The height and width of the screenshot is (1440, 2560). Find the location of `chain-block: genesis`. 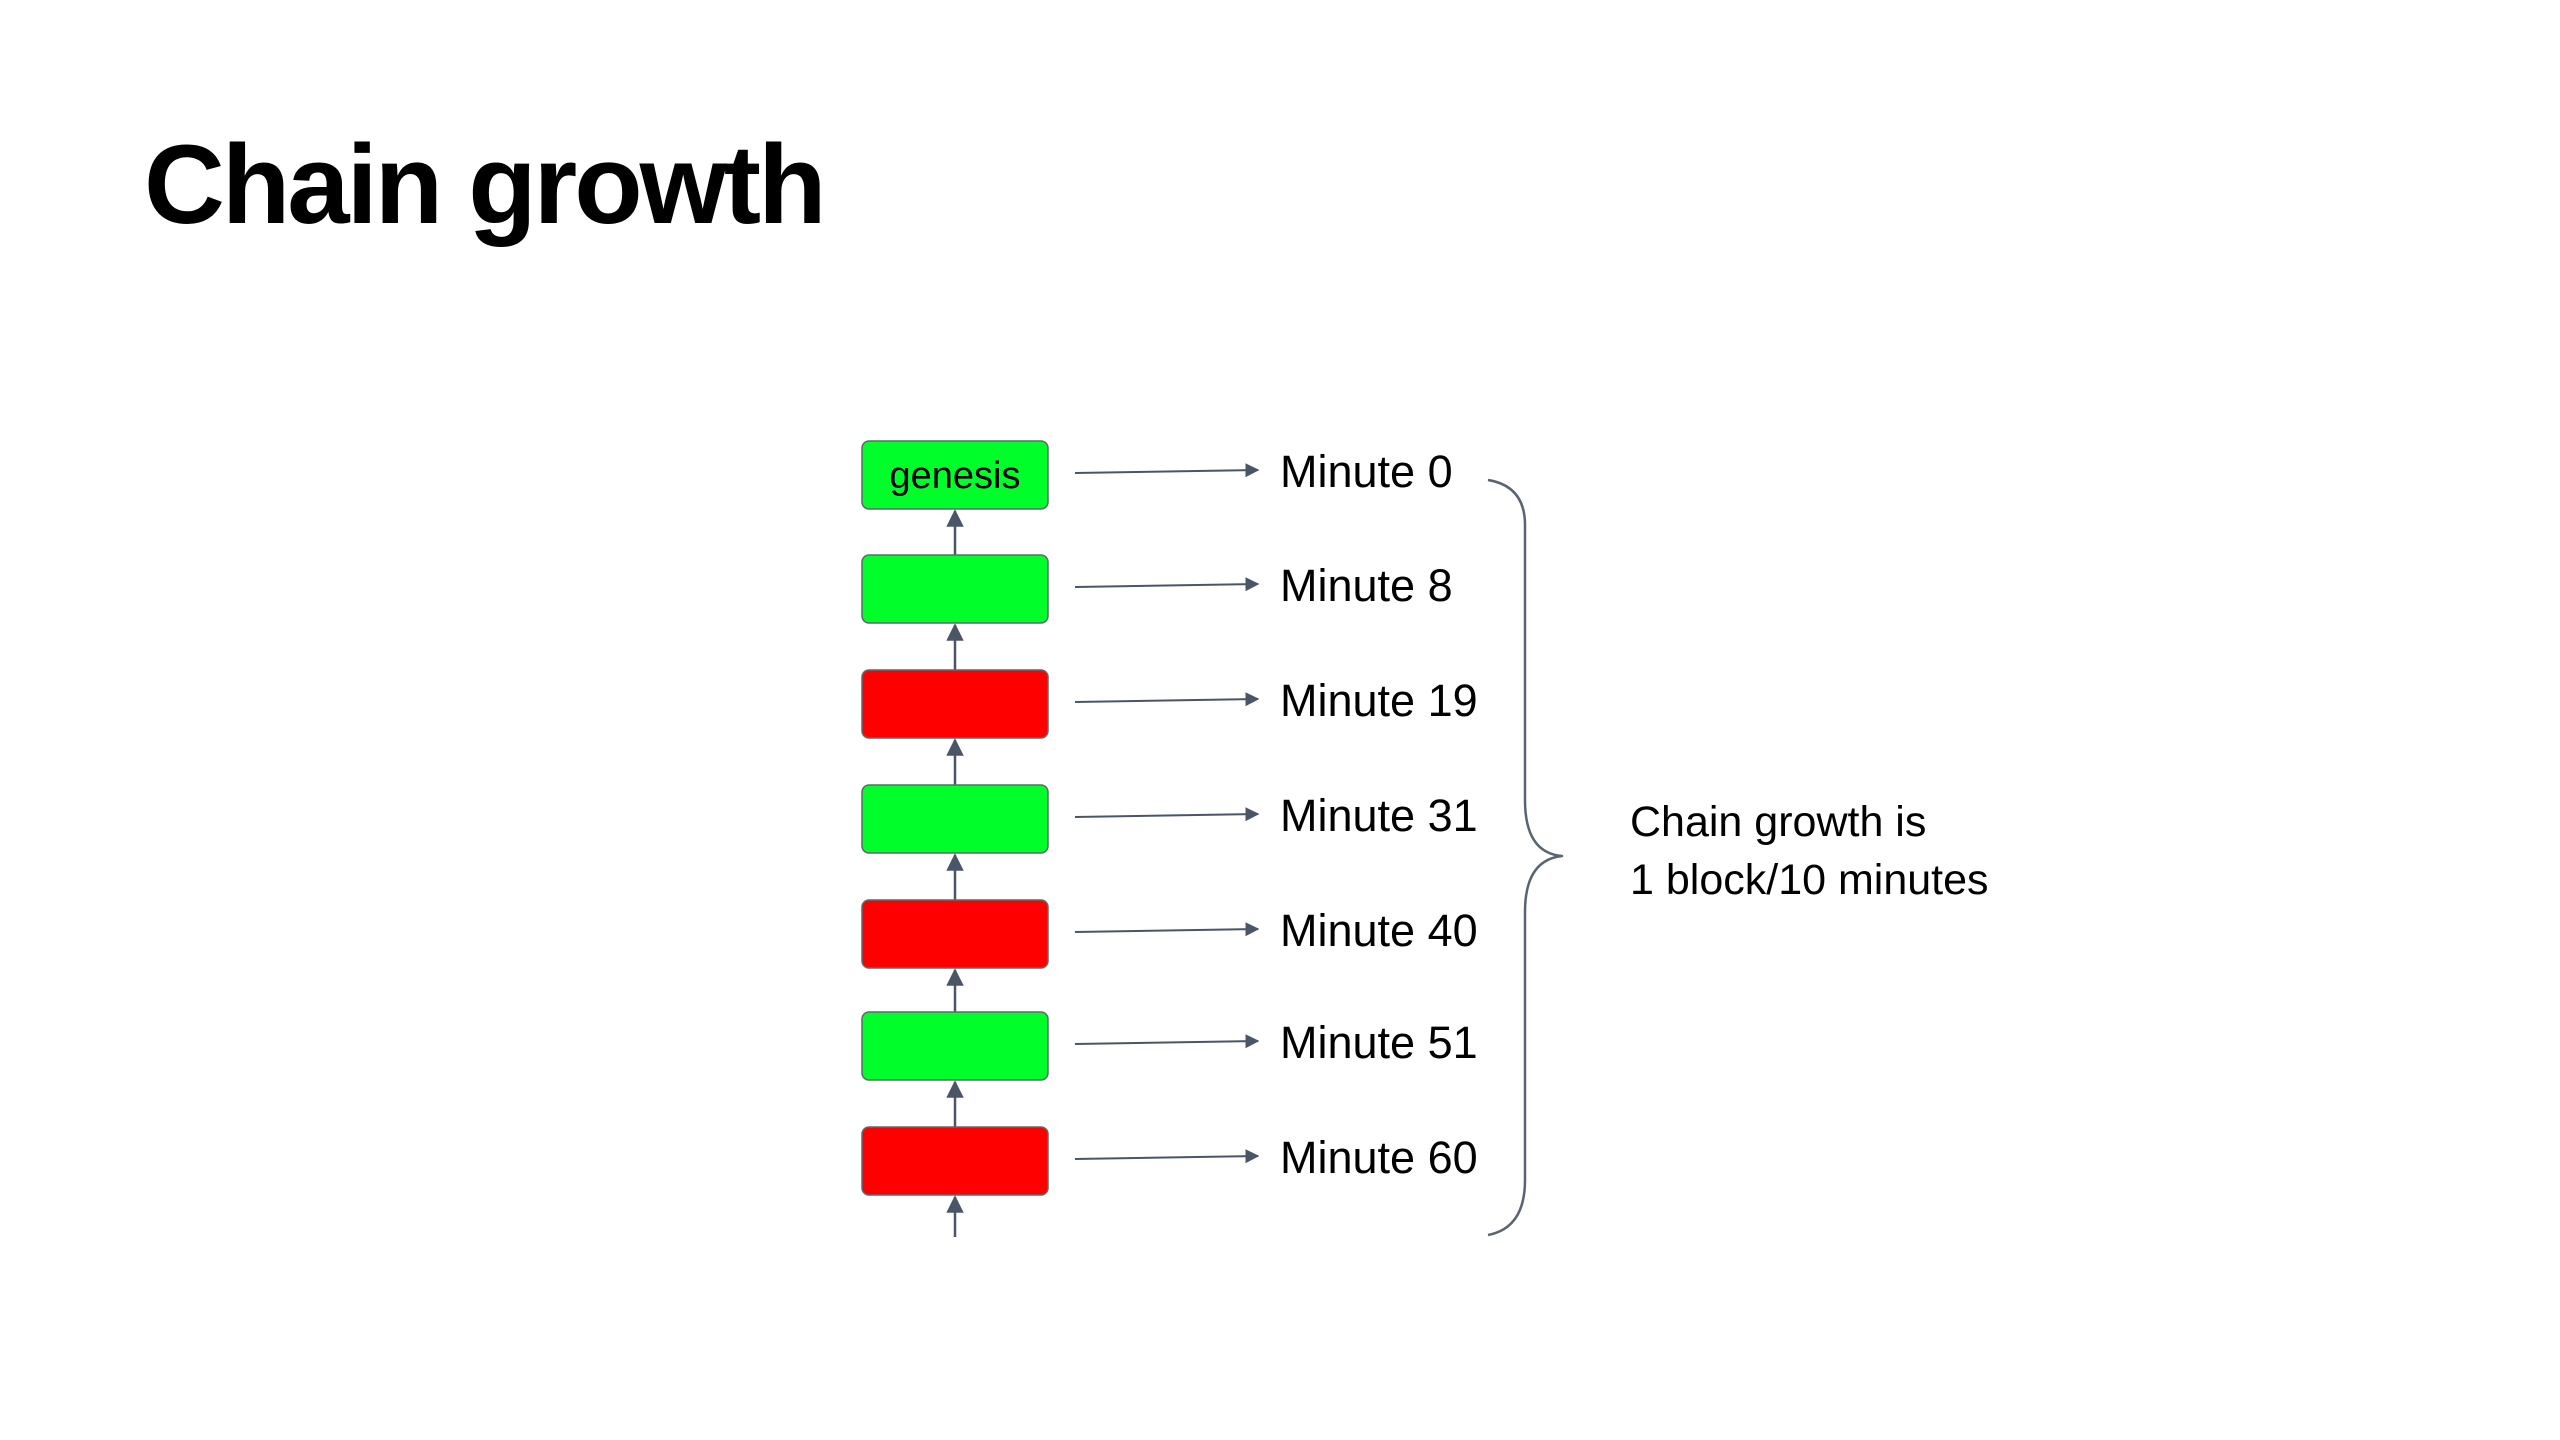

chain-block: genesis is located at coordinates (955, 475).